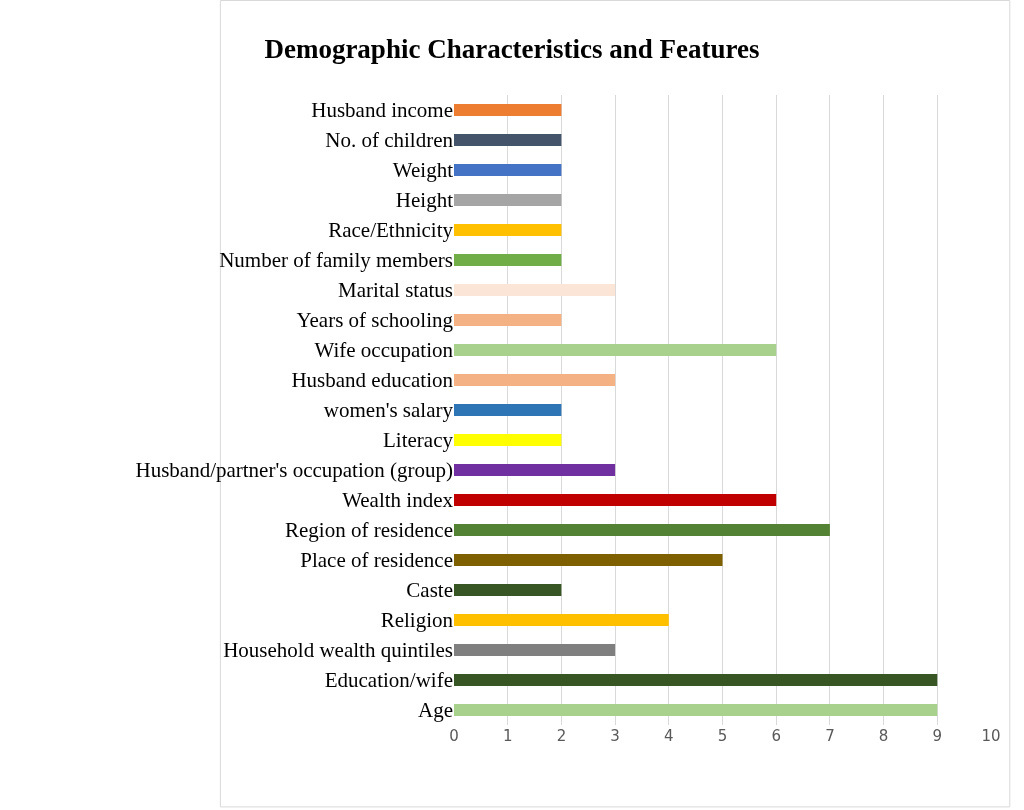  I want to click on y-tick-label: Marital status, so click(395, 290).